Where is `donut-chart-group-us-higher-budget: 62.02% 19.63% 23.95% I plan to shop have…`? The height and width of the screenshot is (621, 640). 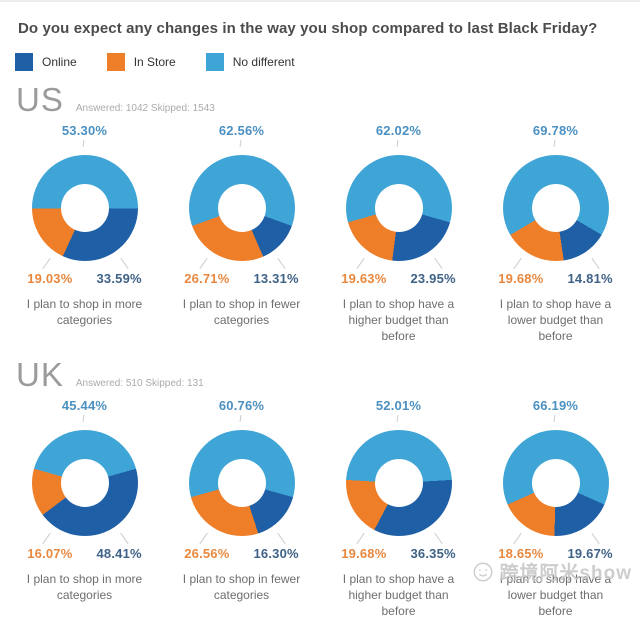 donut-chart-group-us-higher-budget: 62.02% 19.63% 23.95% I plan to shop have… is located at coordinates (398, 232).